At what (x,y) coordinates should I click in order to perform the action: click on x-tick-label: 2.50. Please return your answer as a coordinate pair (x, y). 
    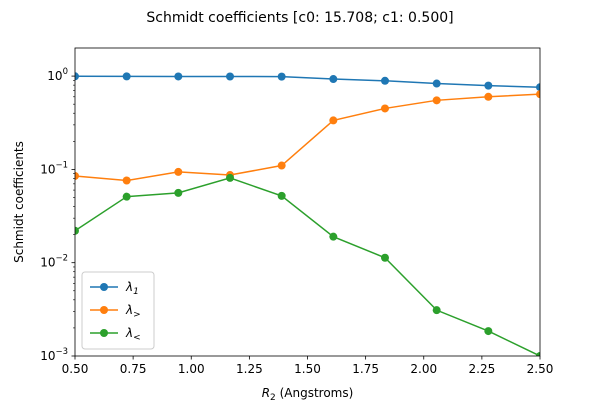
    Looking at the image, I should click on (540, 369).